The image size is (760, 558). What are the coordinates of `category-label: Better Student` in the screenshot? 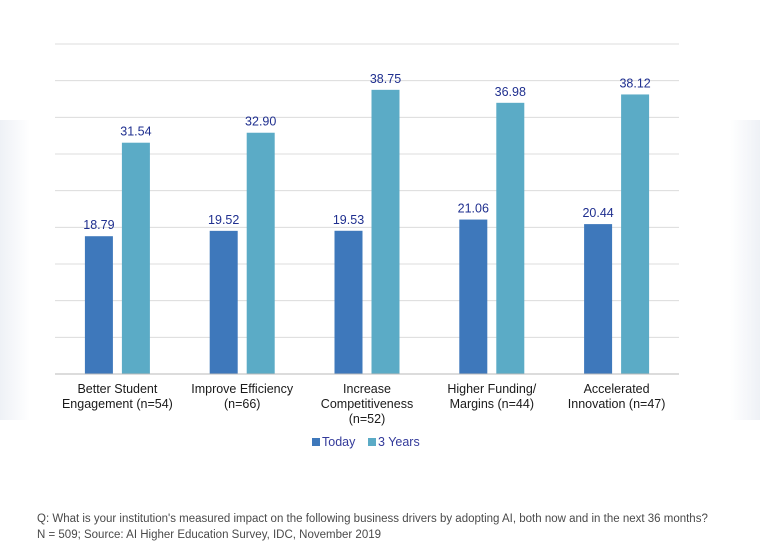 It's located at (117, 389).